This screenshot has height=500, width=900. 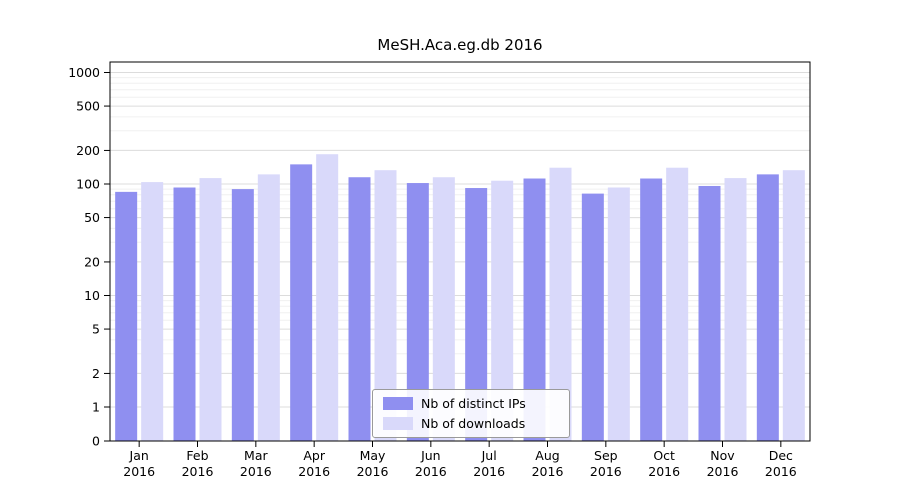 What do you see at coordinates (88, 150) in the screenshot?
I see `y-tick-label: 200` at bounding box center [88, 150].